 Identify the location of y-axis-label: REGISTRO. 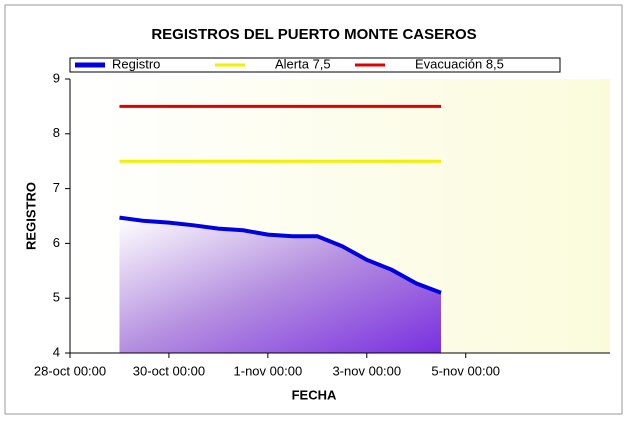
(30, 216).